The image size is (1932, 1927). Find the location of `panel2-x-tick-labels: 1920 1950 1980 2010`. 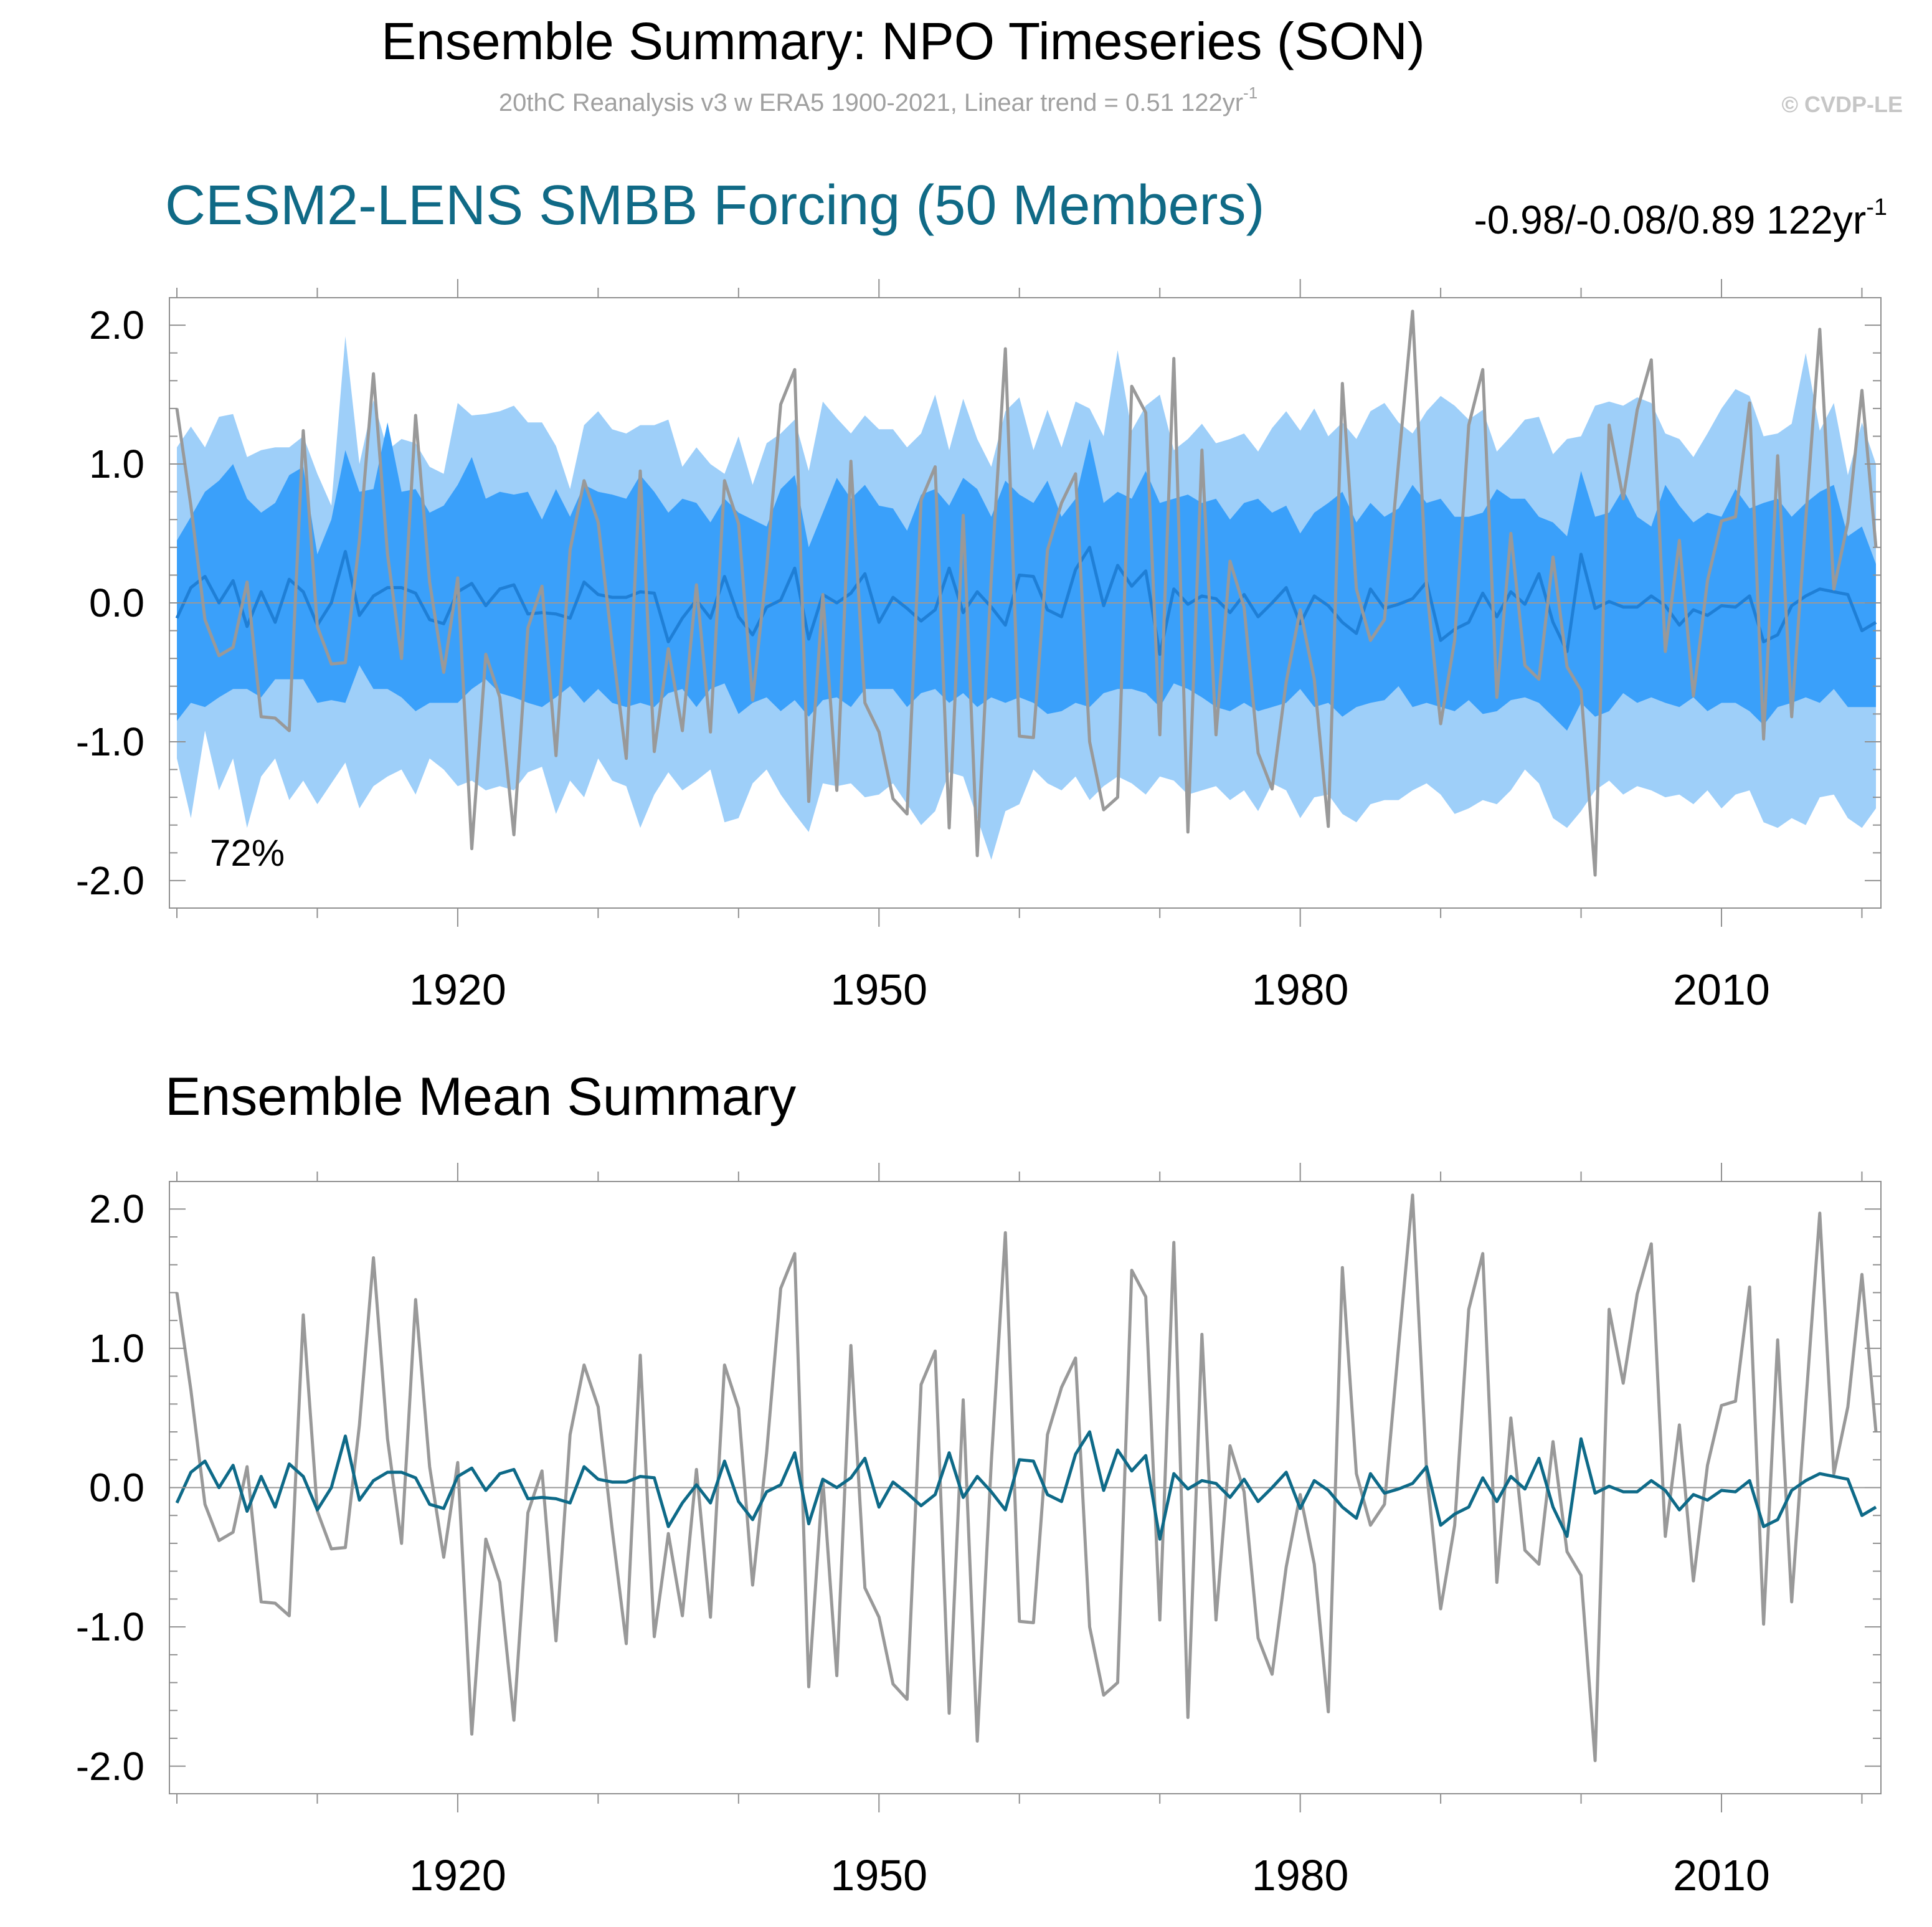

panel2-x-tick-labels: 1920 1950 1980 2010 is located at coordinates (1089, 1875).